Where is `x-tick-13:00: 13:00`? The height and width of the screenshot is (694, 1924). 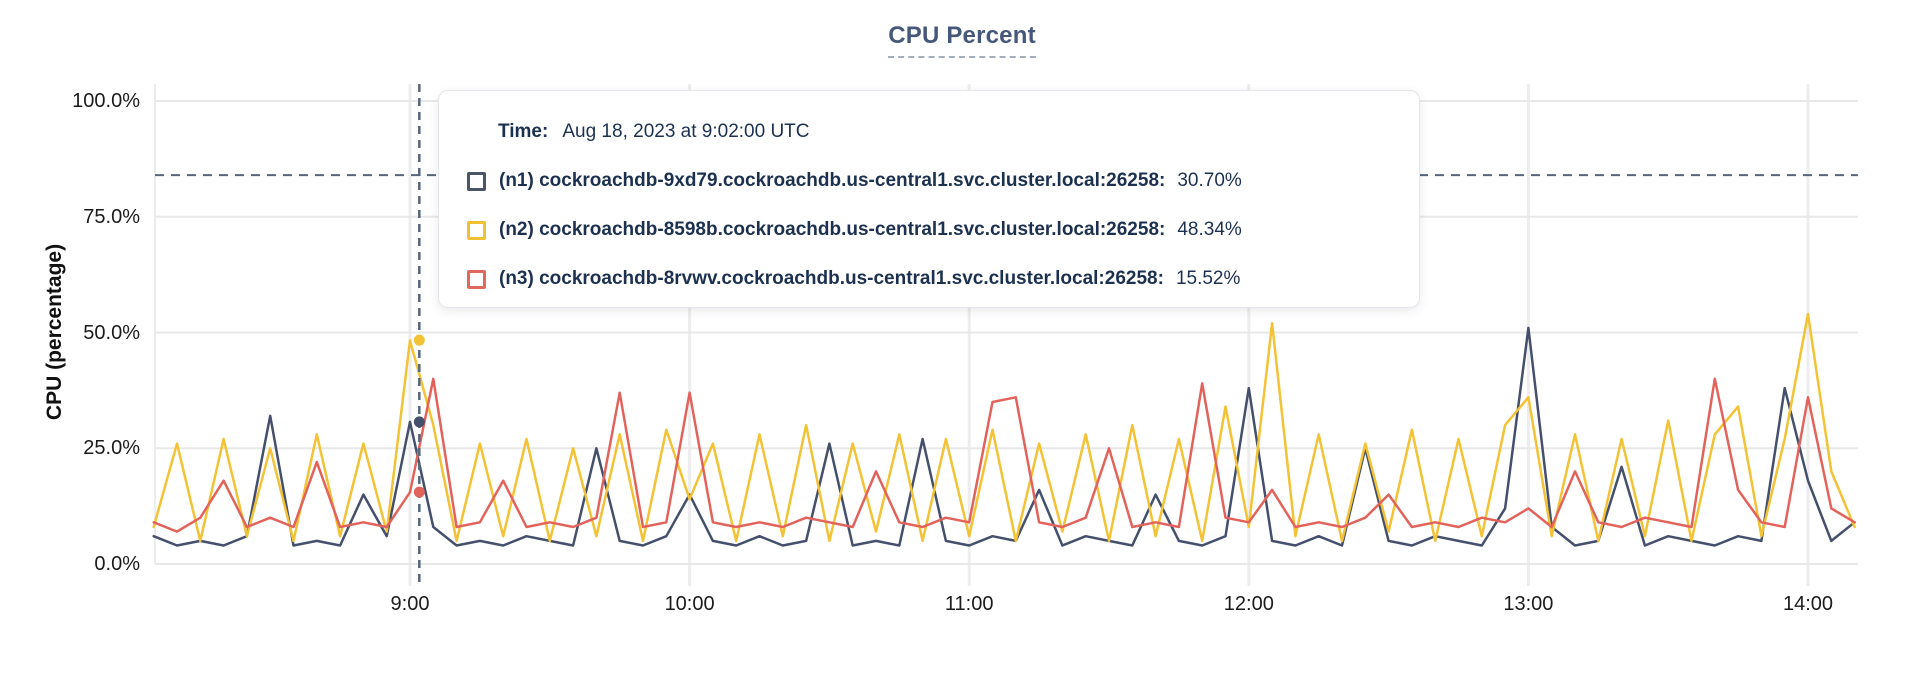
x-tick-13:00: 13:00 is located at coordinates (1528, 604).